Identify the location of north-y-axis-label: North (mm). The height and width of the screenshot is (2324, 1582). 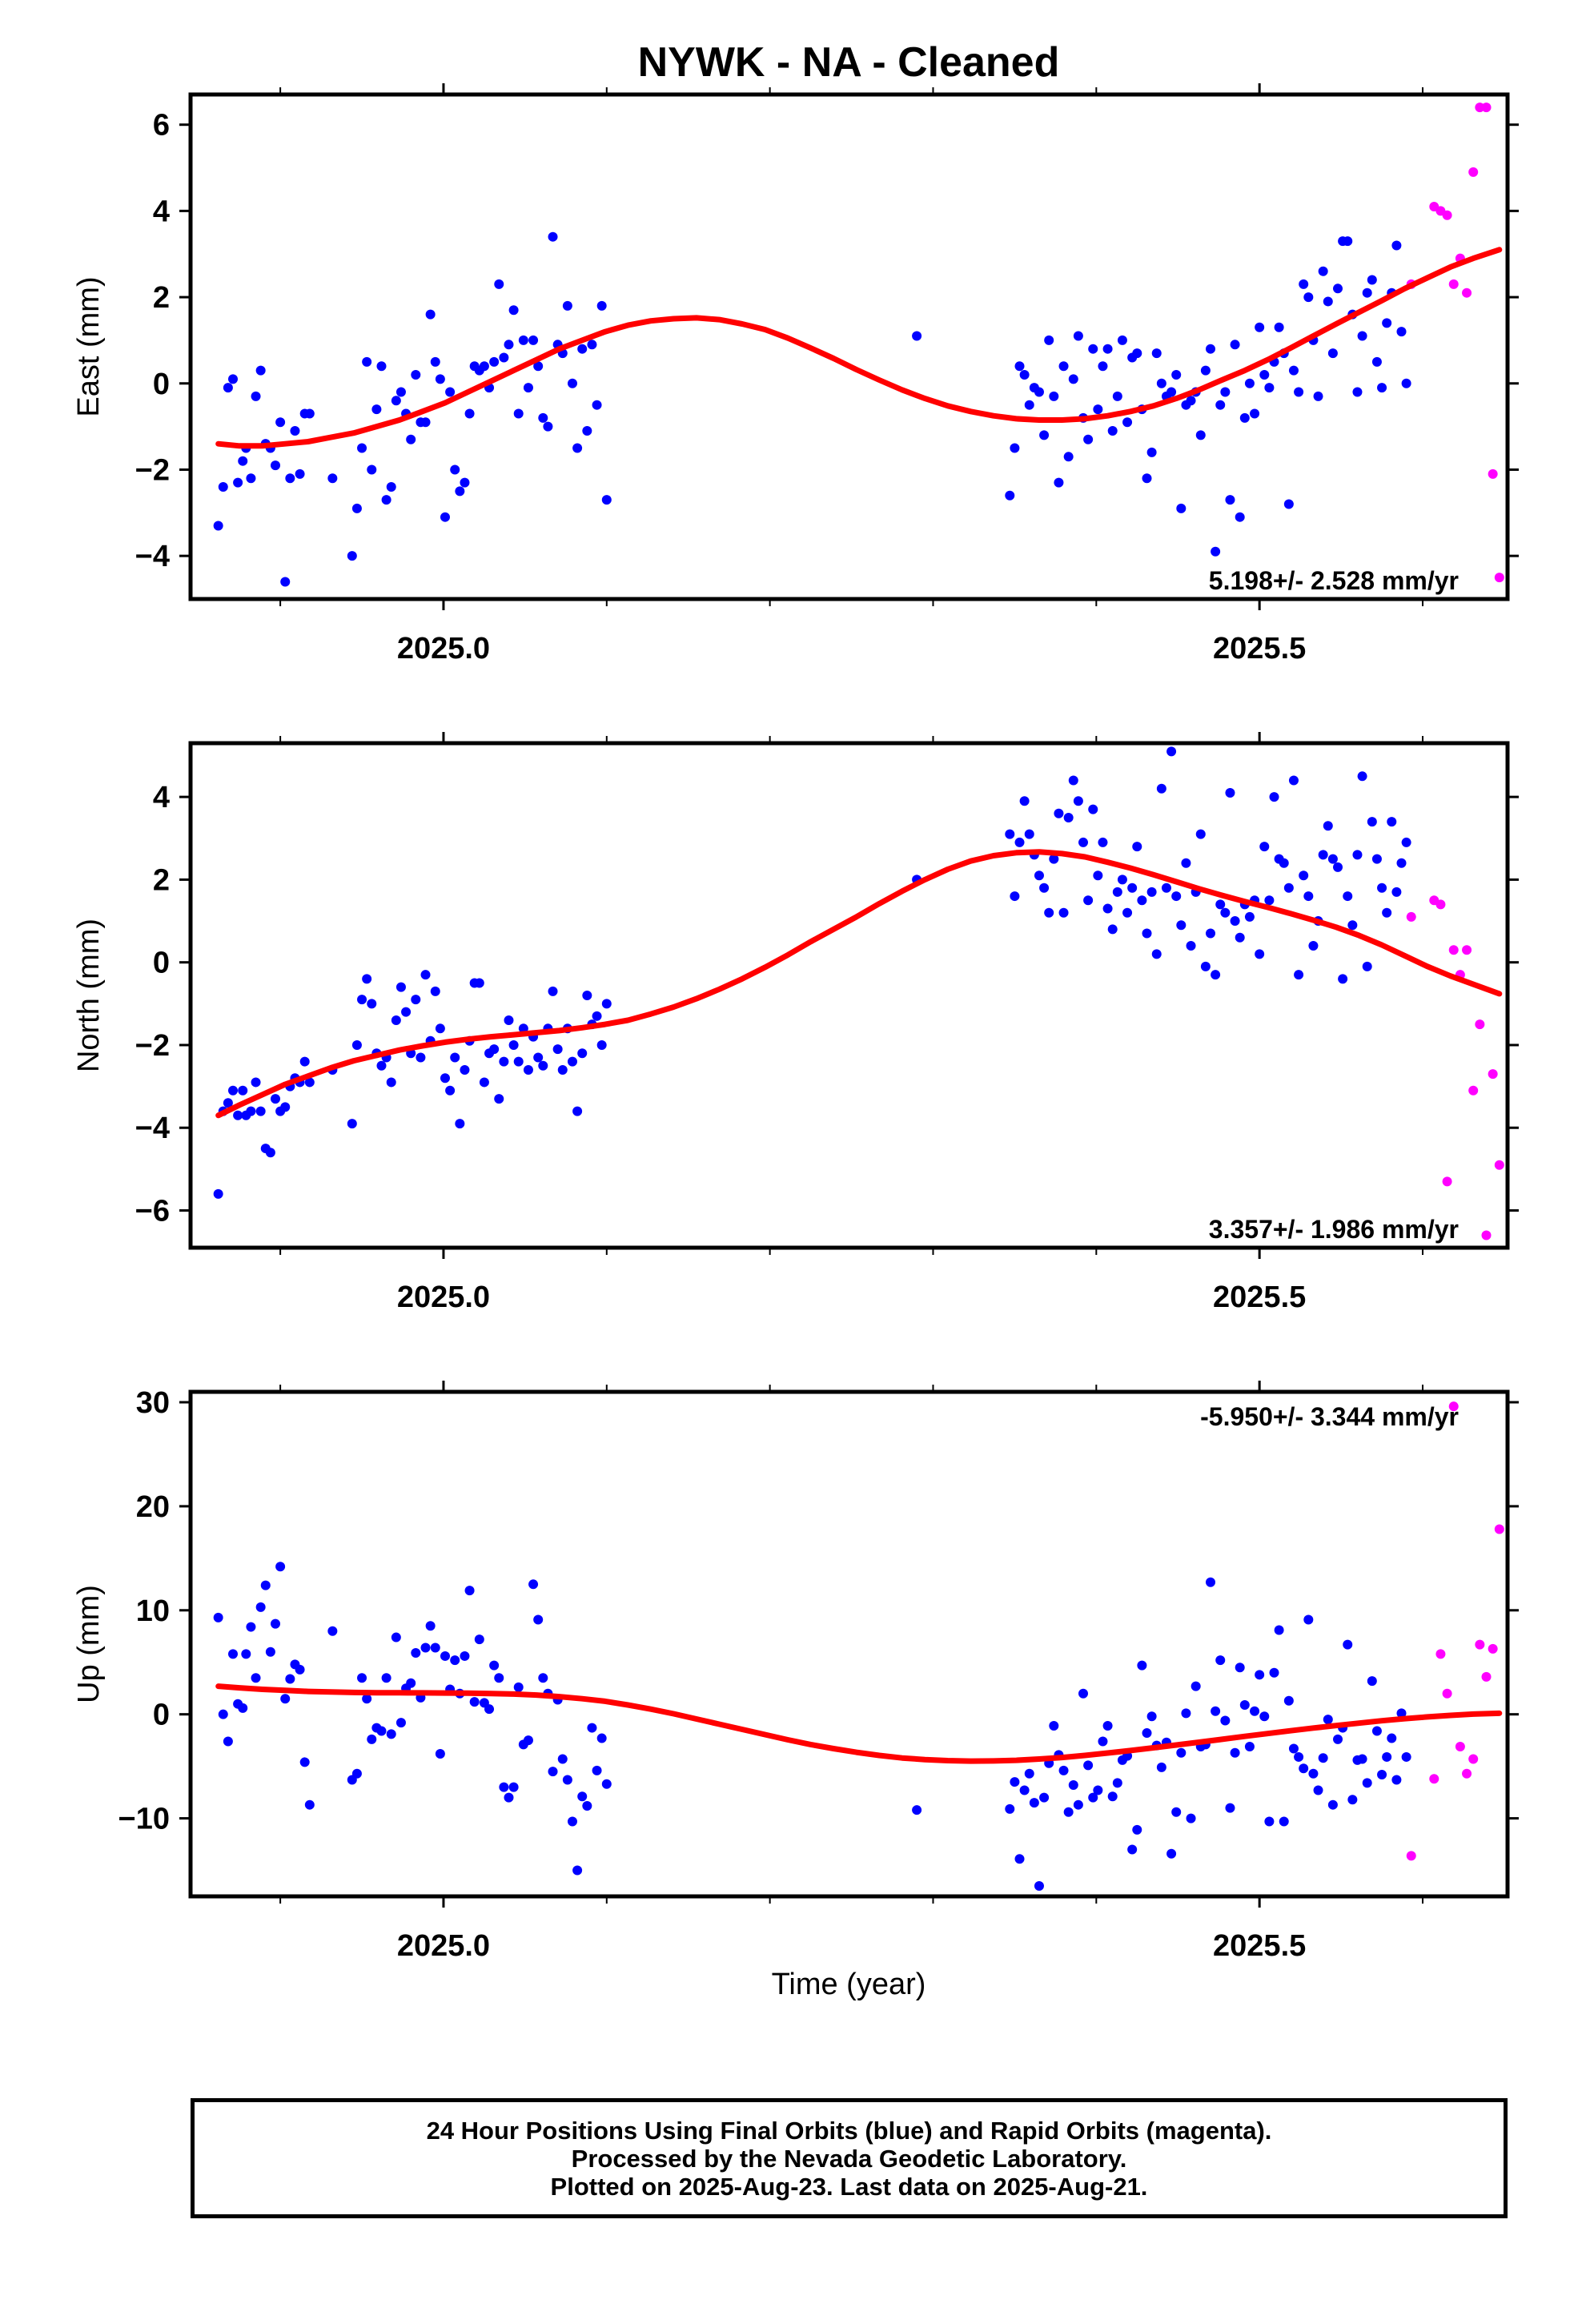
(89, 995).